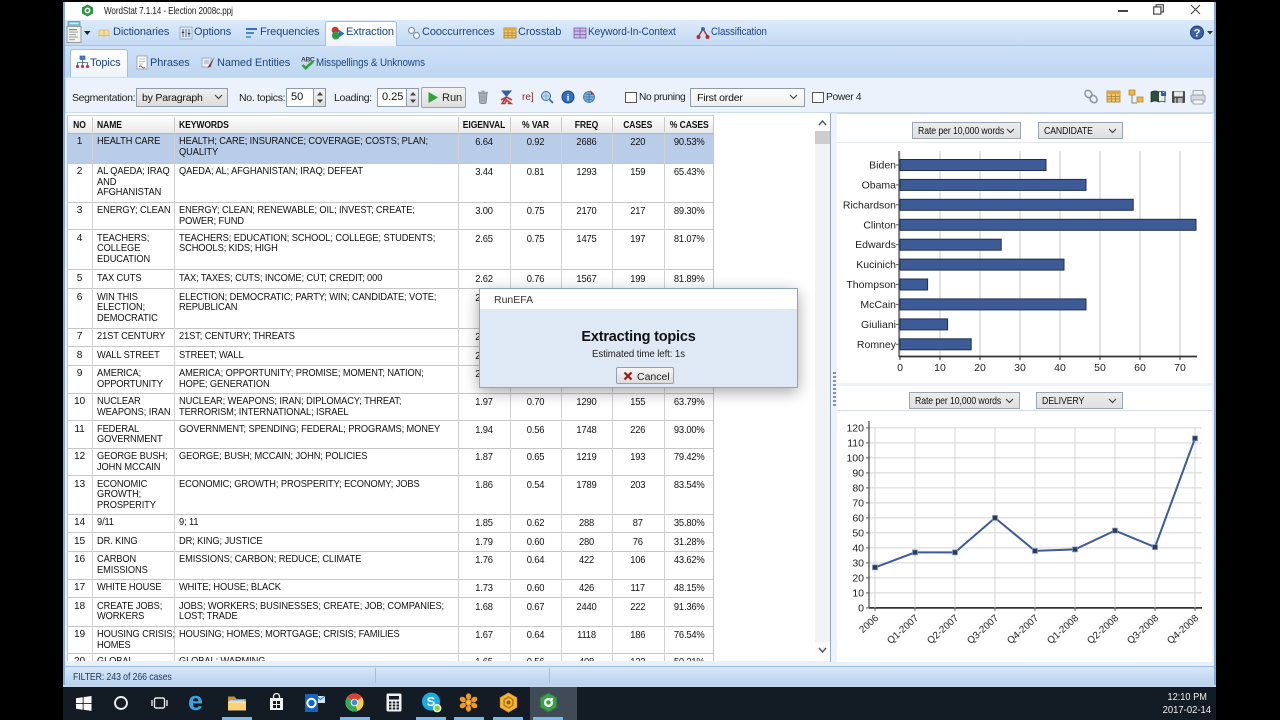  I want to click on svg-text: Q3-2008, so click(1143, 630).